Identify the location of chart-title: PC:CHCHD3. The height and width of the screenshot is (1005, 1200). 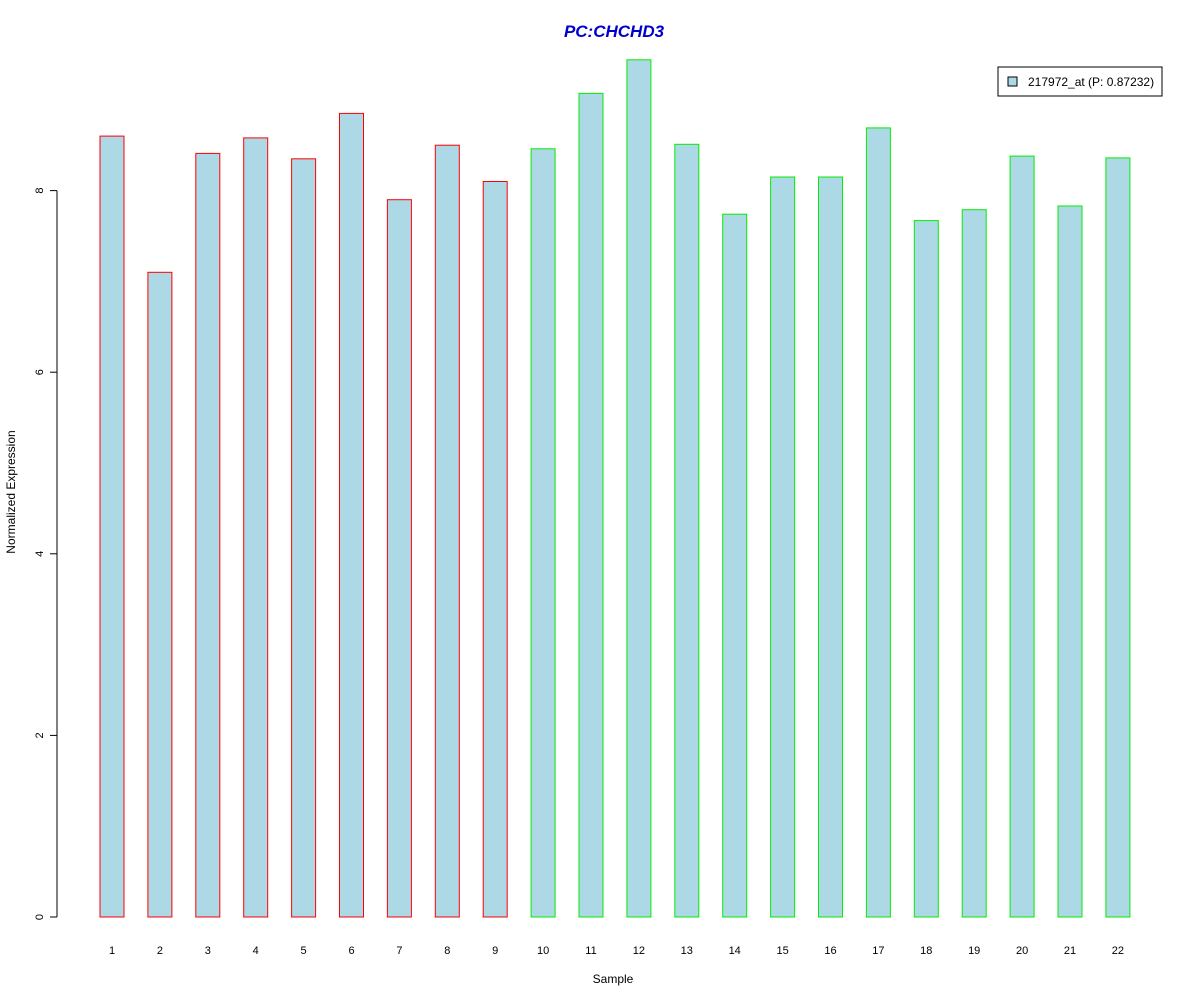
(614, 31).